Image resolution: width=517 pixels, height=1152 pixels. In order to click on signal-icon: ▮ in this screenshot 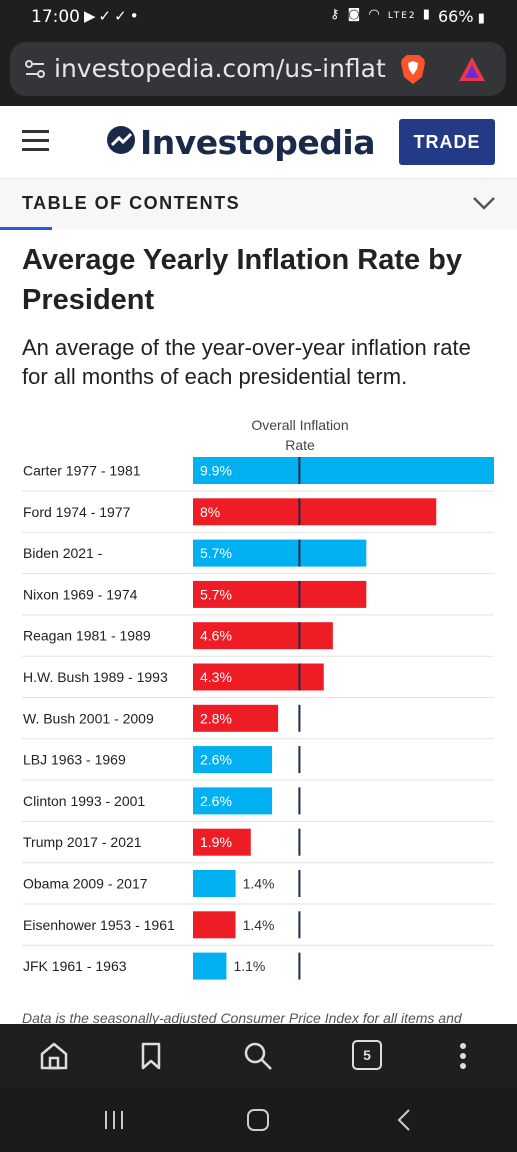, I will do `click(427, 14)`.